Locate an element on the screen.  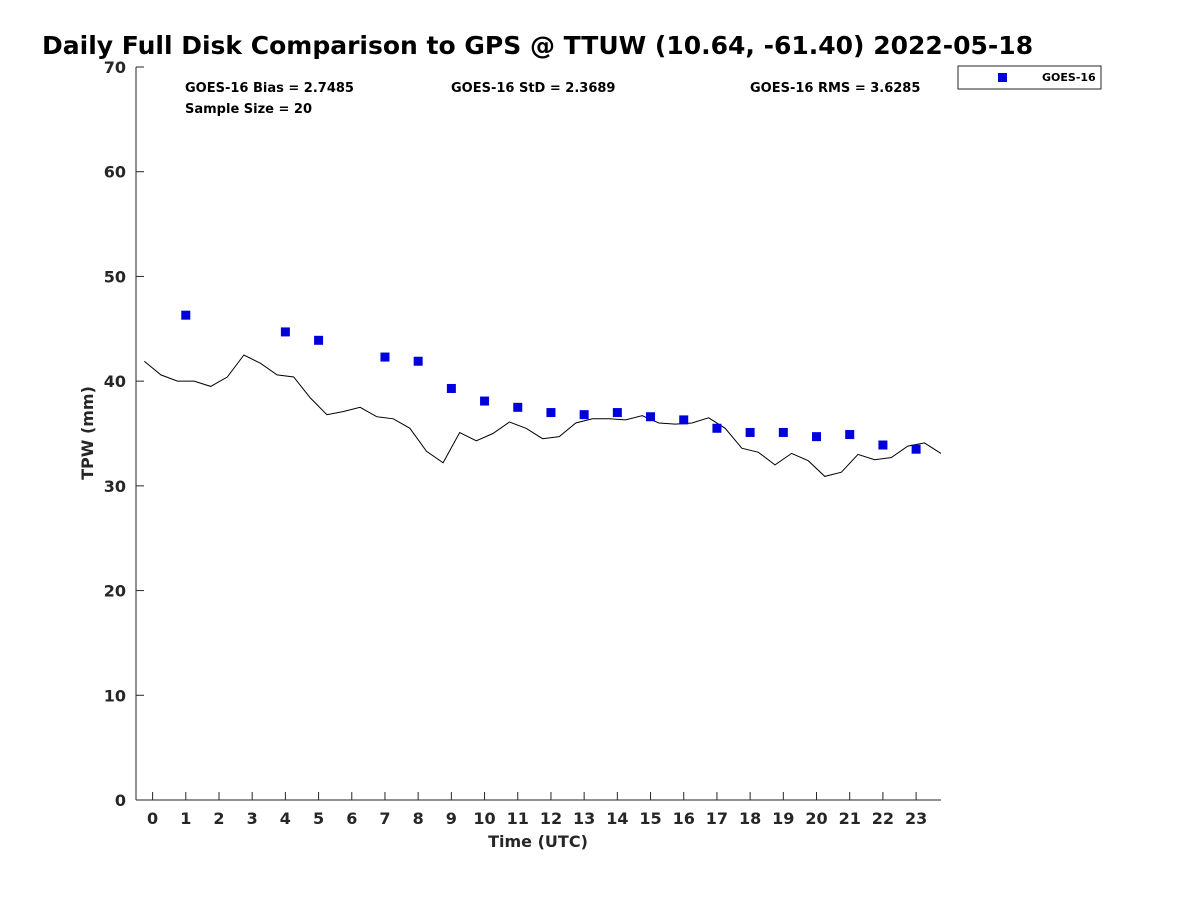
x-tick-label: 19 is located at coordinates (783, 818).